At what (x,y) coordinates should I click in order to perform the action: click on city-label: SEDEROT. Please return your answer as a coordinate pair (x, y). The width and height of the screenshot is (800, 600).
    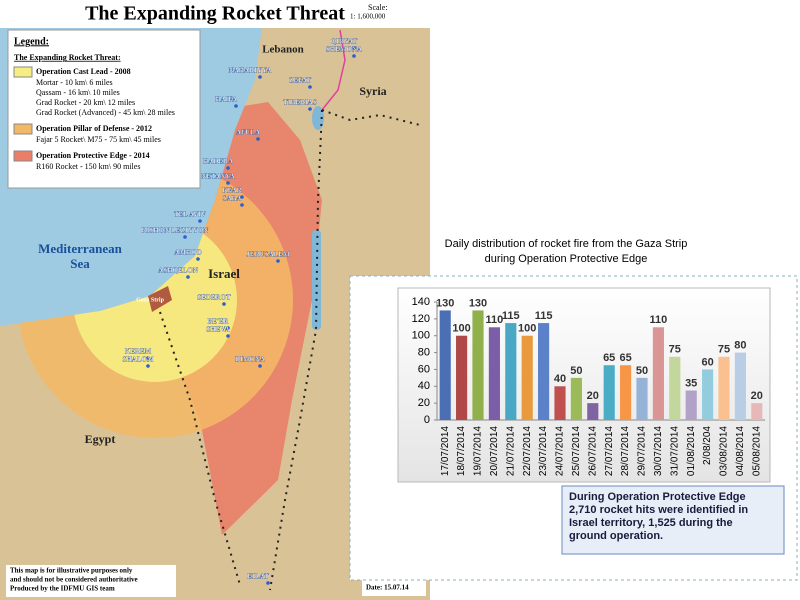
    Looking at the image, I should click on (214, 298).